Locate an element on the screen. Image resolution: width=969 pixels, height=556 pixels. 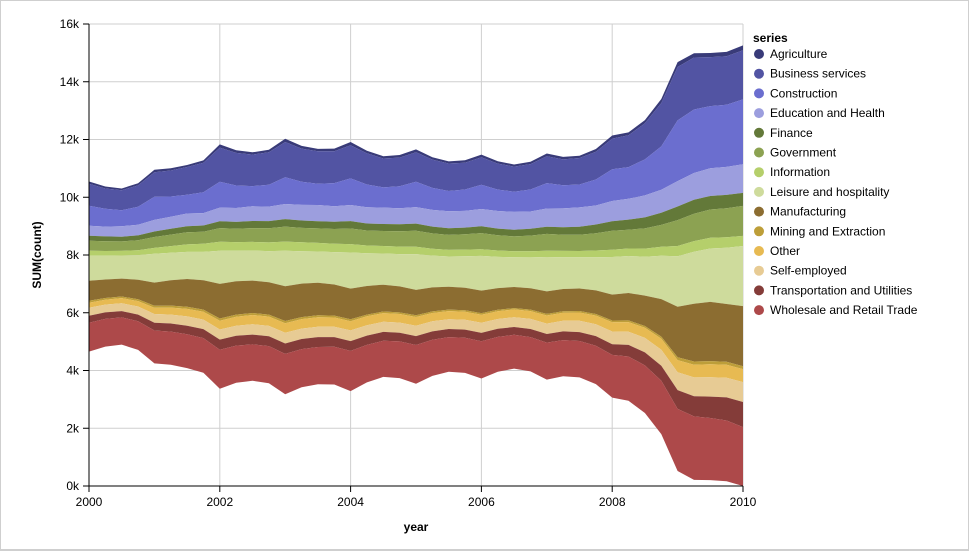
y-tick-label: 12k is located at coordinates (70, 140).